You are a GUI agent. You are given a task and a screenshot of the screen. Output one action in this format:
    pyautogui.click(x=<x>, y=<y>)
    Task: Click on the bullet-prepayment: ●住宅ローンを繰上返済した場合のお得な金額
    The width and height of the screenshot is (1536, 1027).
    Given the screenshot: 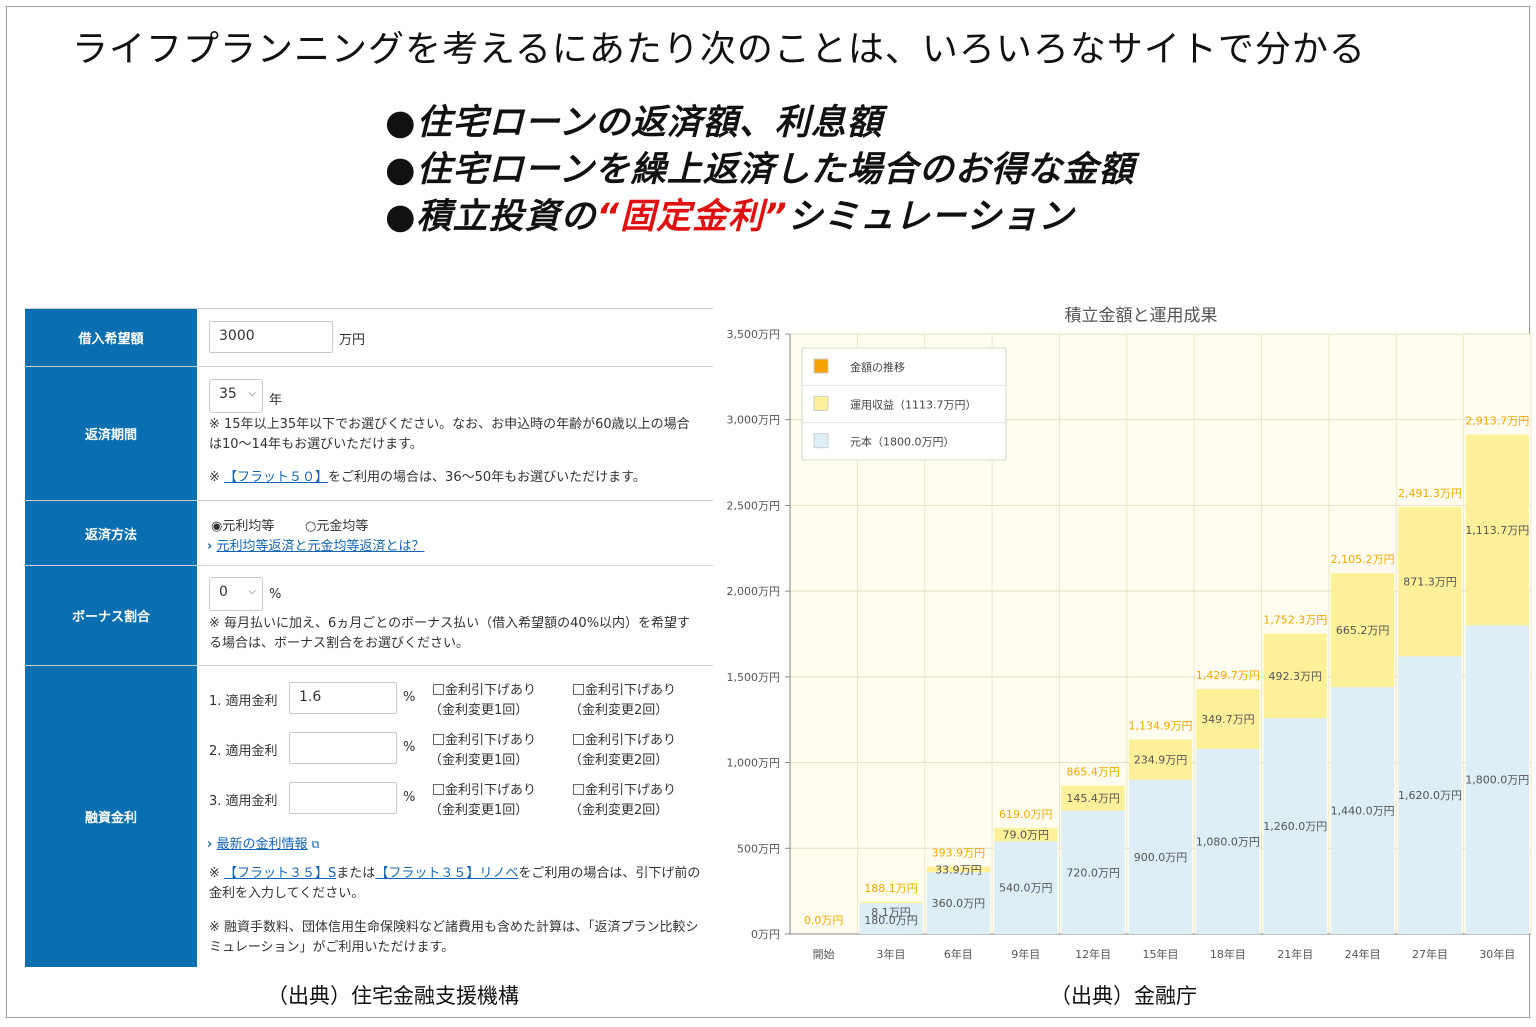 What is the action you would take?
    pyautogui.click(x=760, y=170)
    